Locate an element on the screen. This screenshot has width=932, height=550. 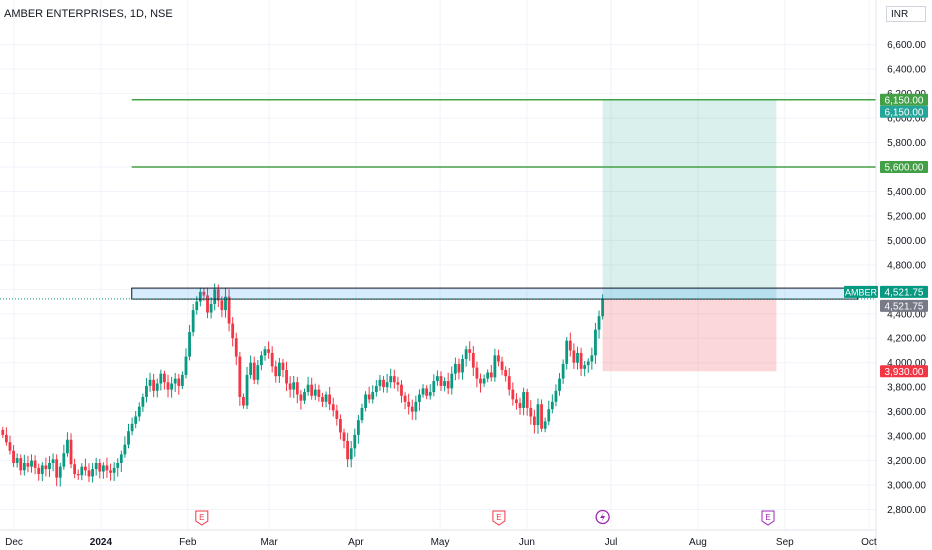
price-tick-label: 5,200.00 is located at coordinates (906, 216).